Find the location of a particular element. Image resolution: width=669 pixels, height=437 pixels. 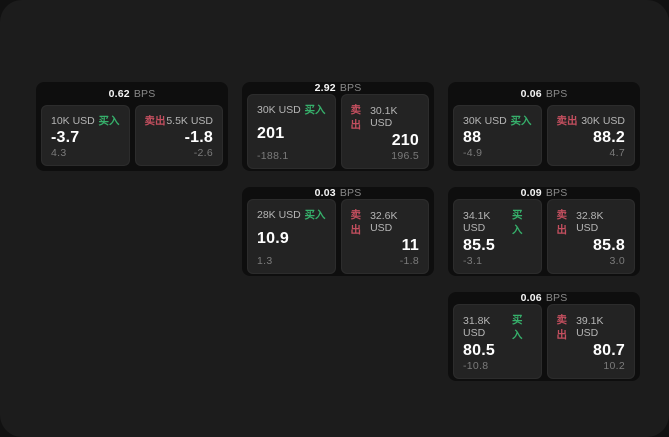

sell-value: 11 is located at coordinates (410, 245).